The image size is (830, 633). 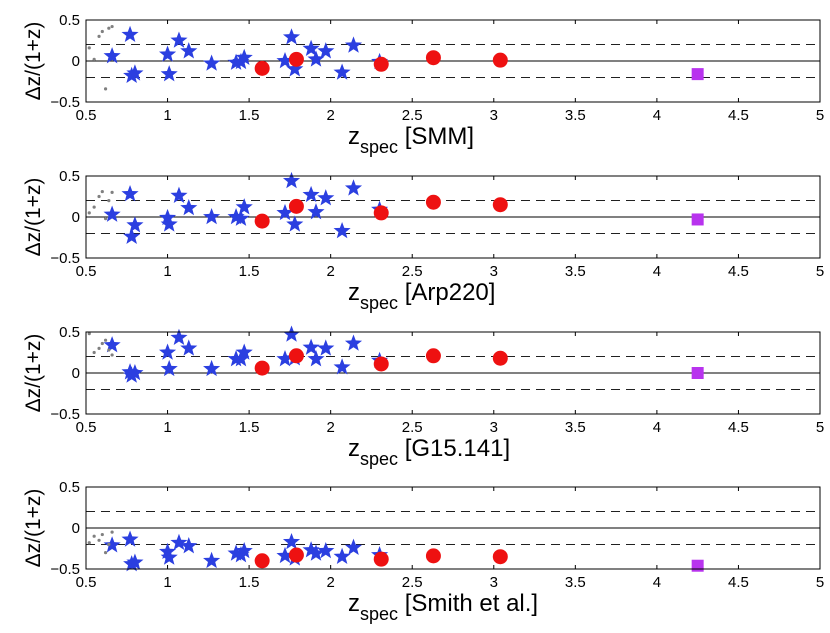 I want to click on x-axis-label: zspec [Smith et al.], so click(x=443, y=607).